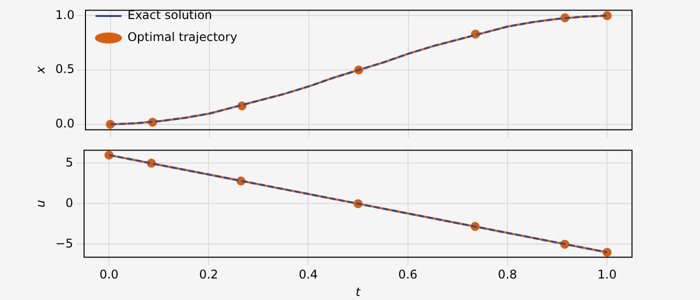  Describe the element at coordinates (40, 70) in the screenshot. I see `y-axis-title: x` at that location.